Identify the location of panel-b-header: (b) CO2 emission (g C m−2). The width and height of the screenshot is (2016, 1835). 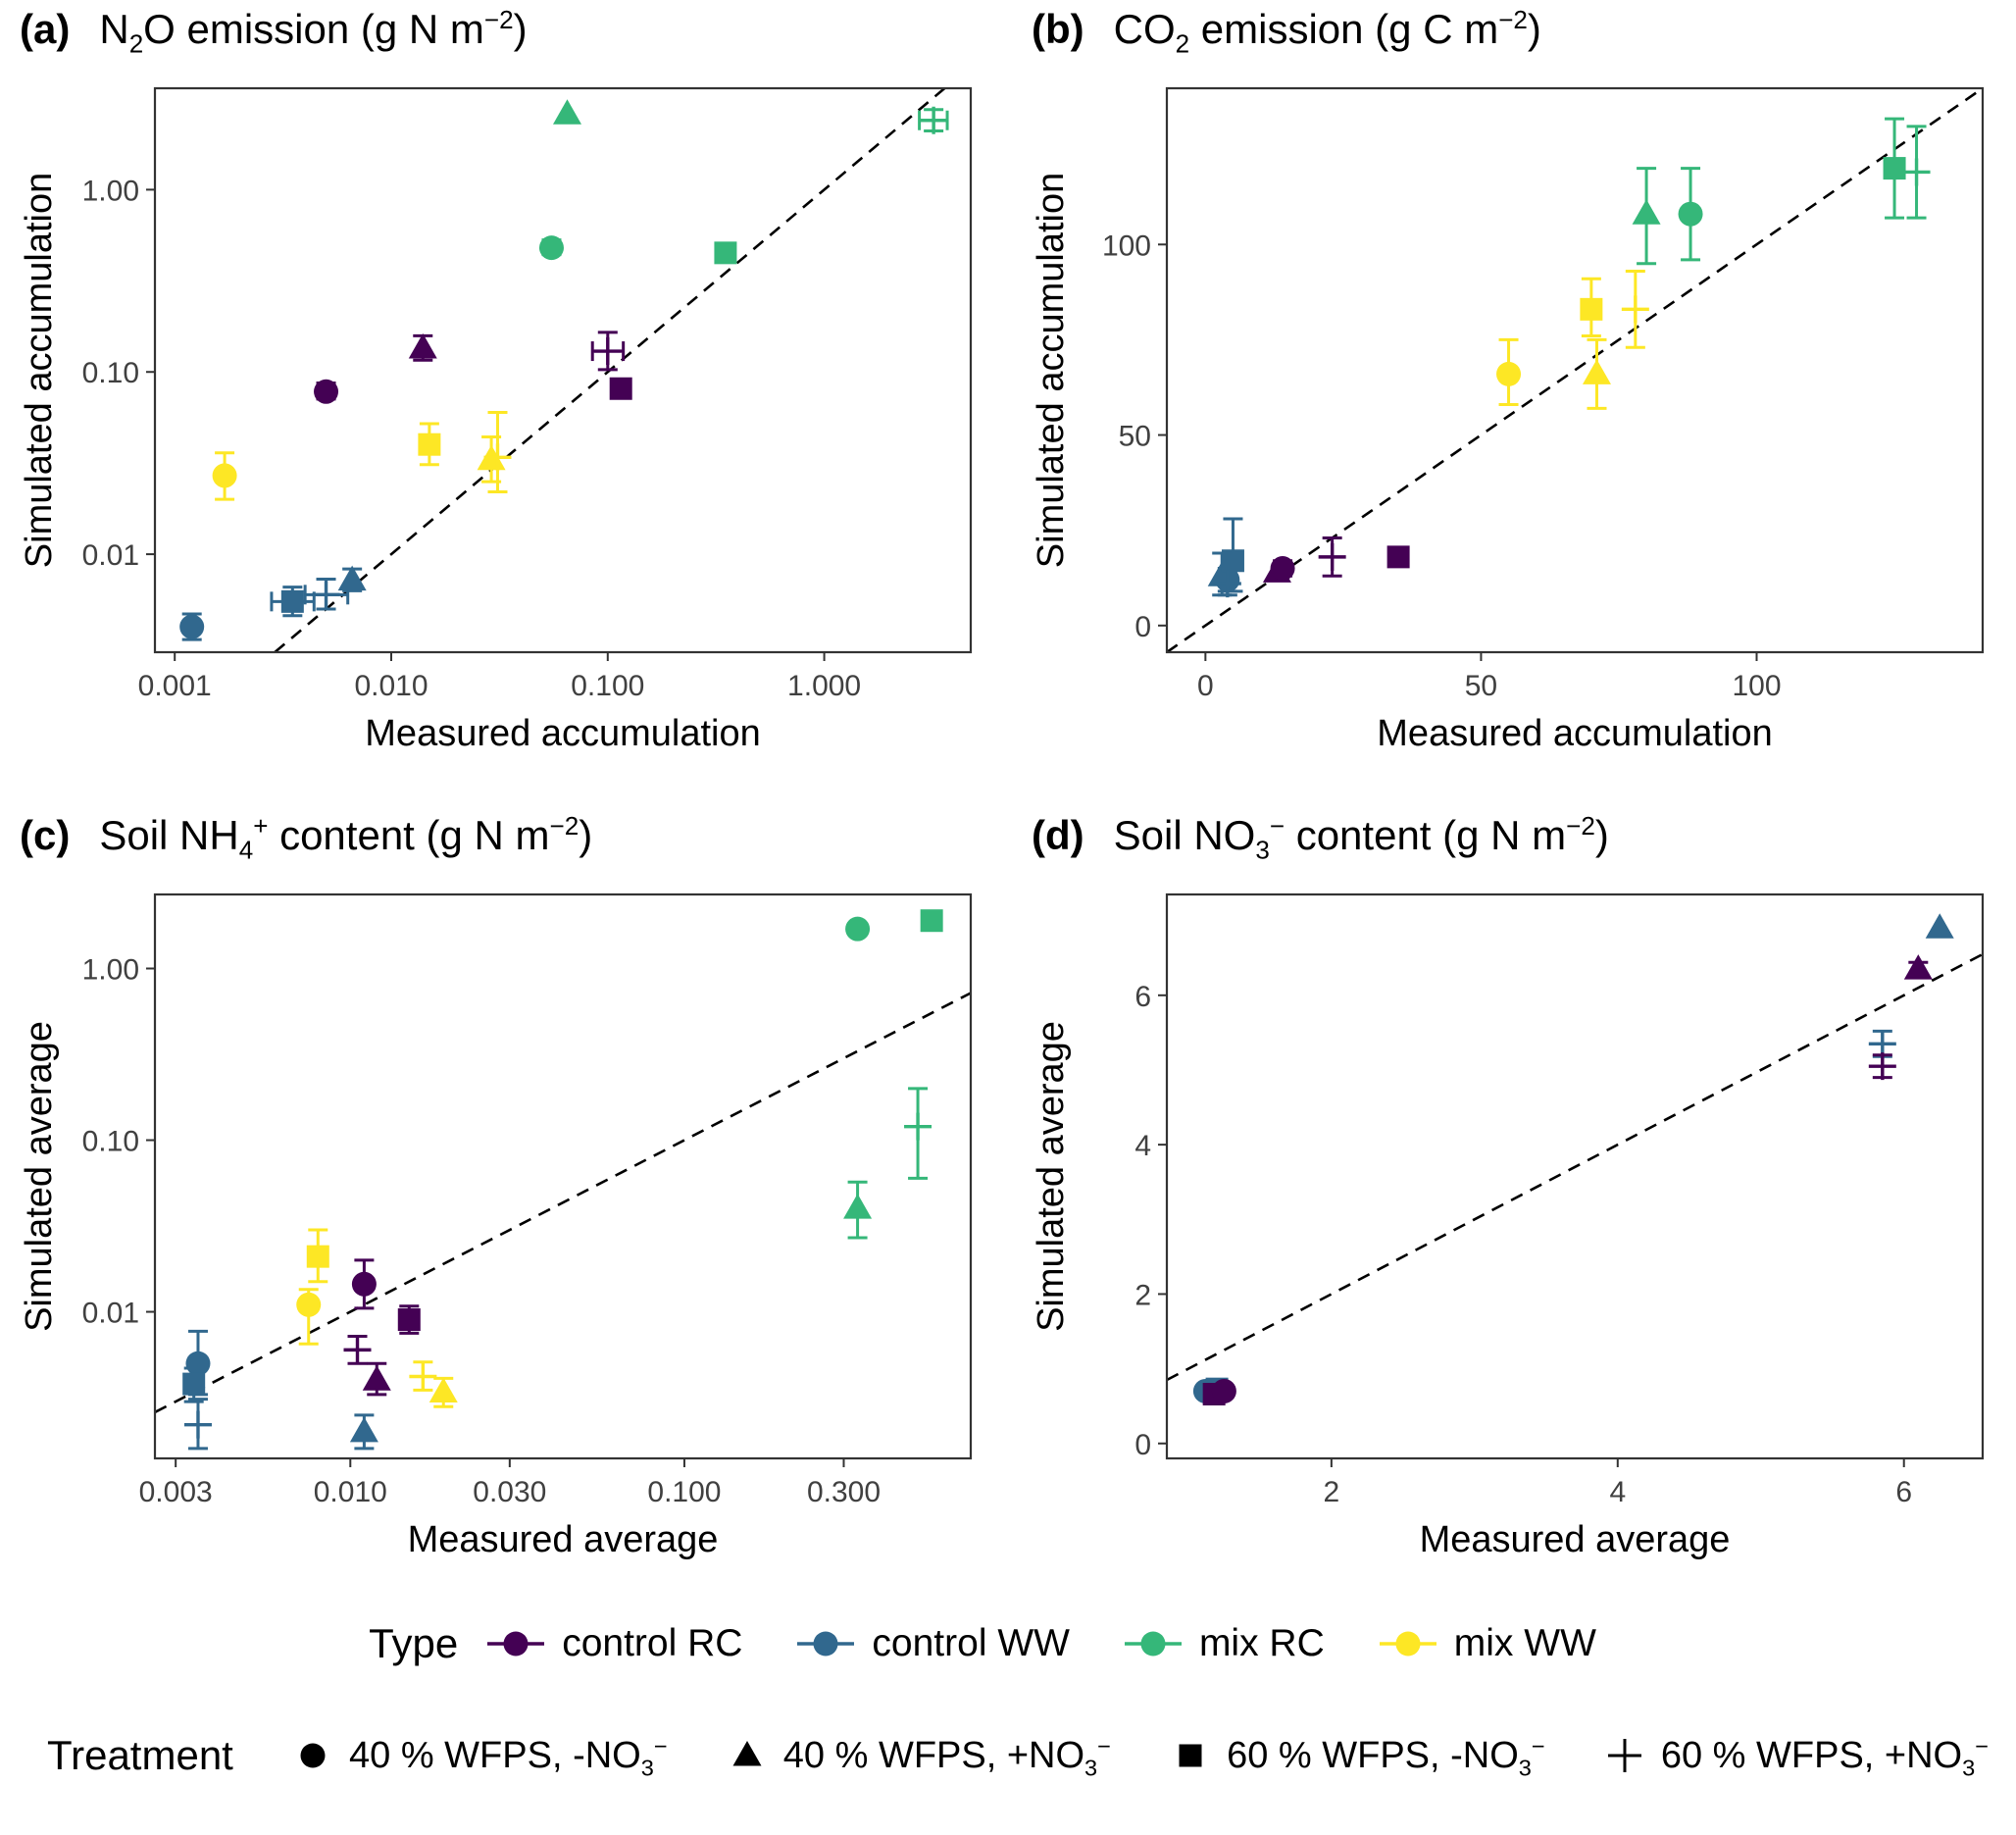
(1514, 42).